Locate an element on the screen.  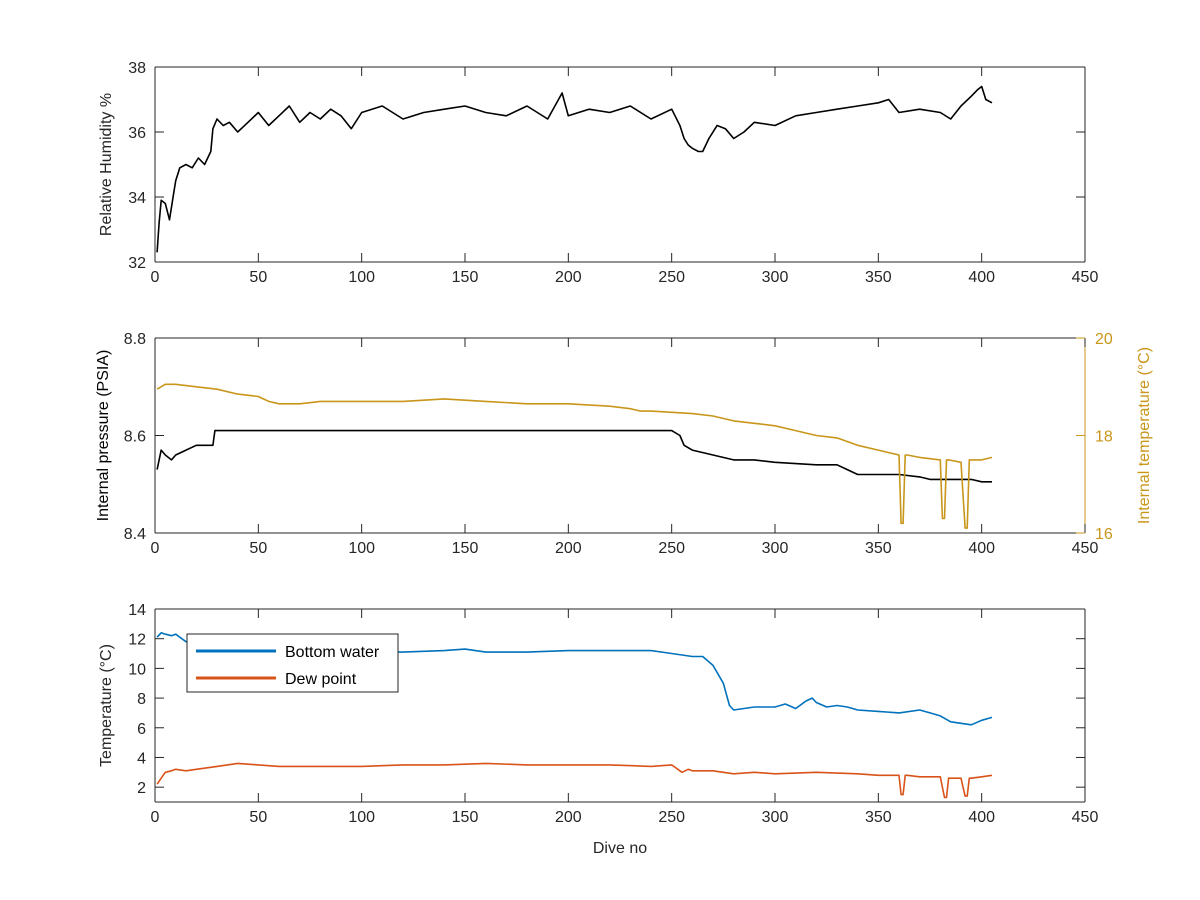
x-axis-title: Dive no is located at coordinates (620, 848).